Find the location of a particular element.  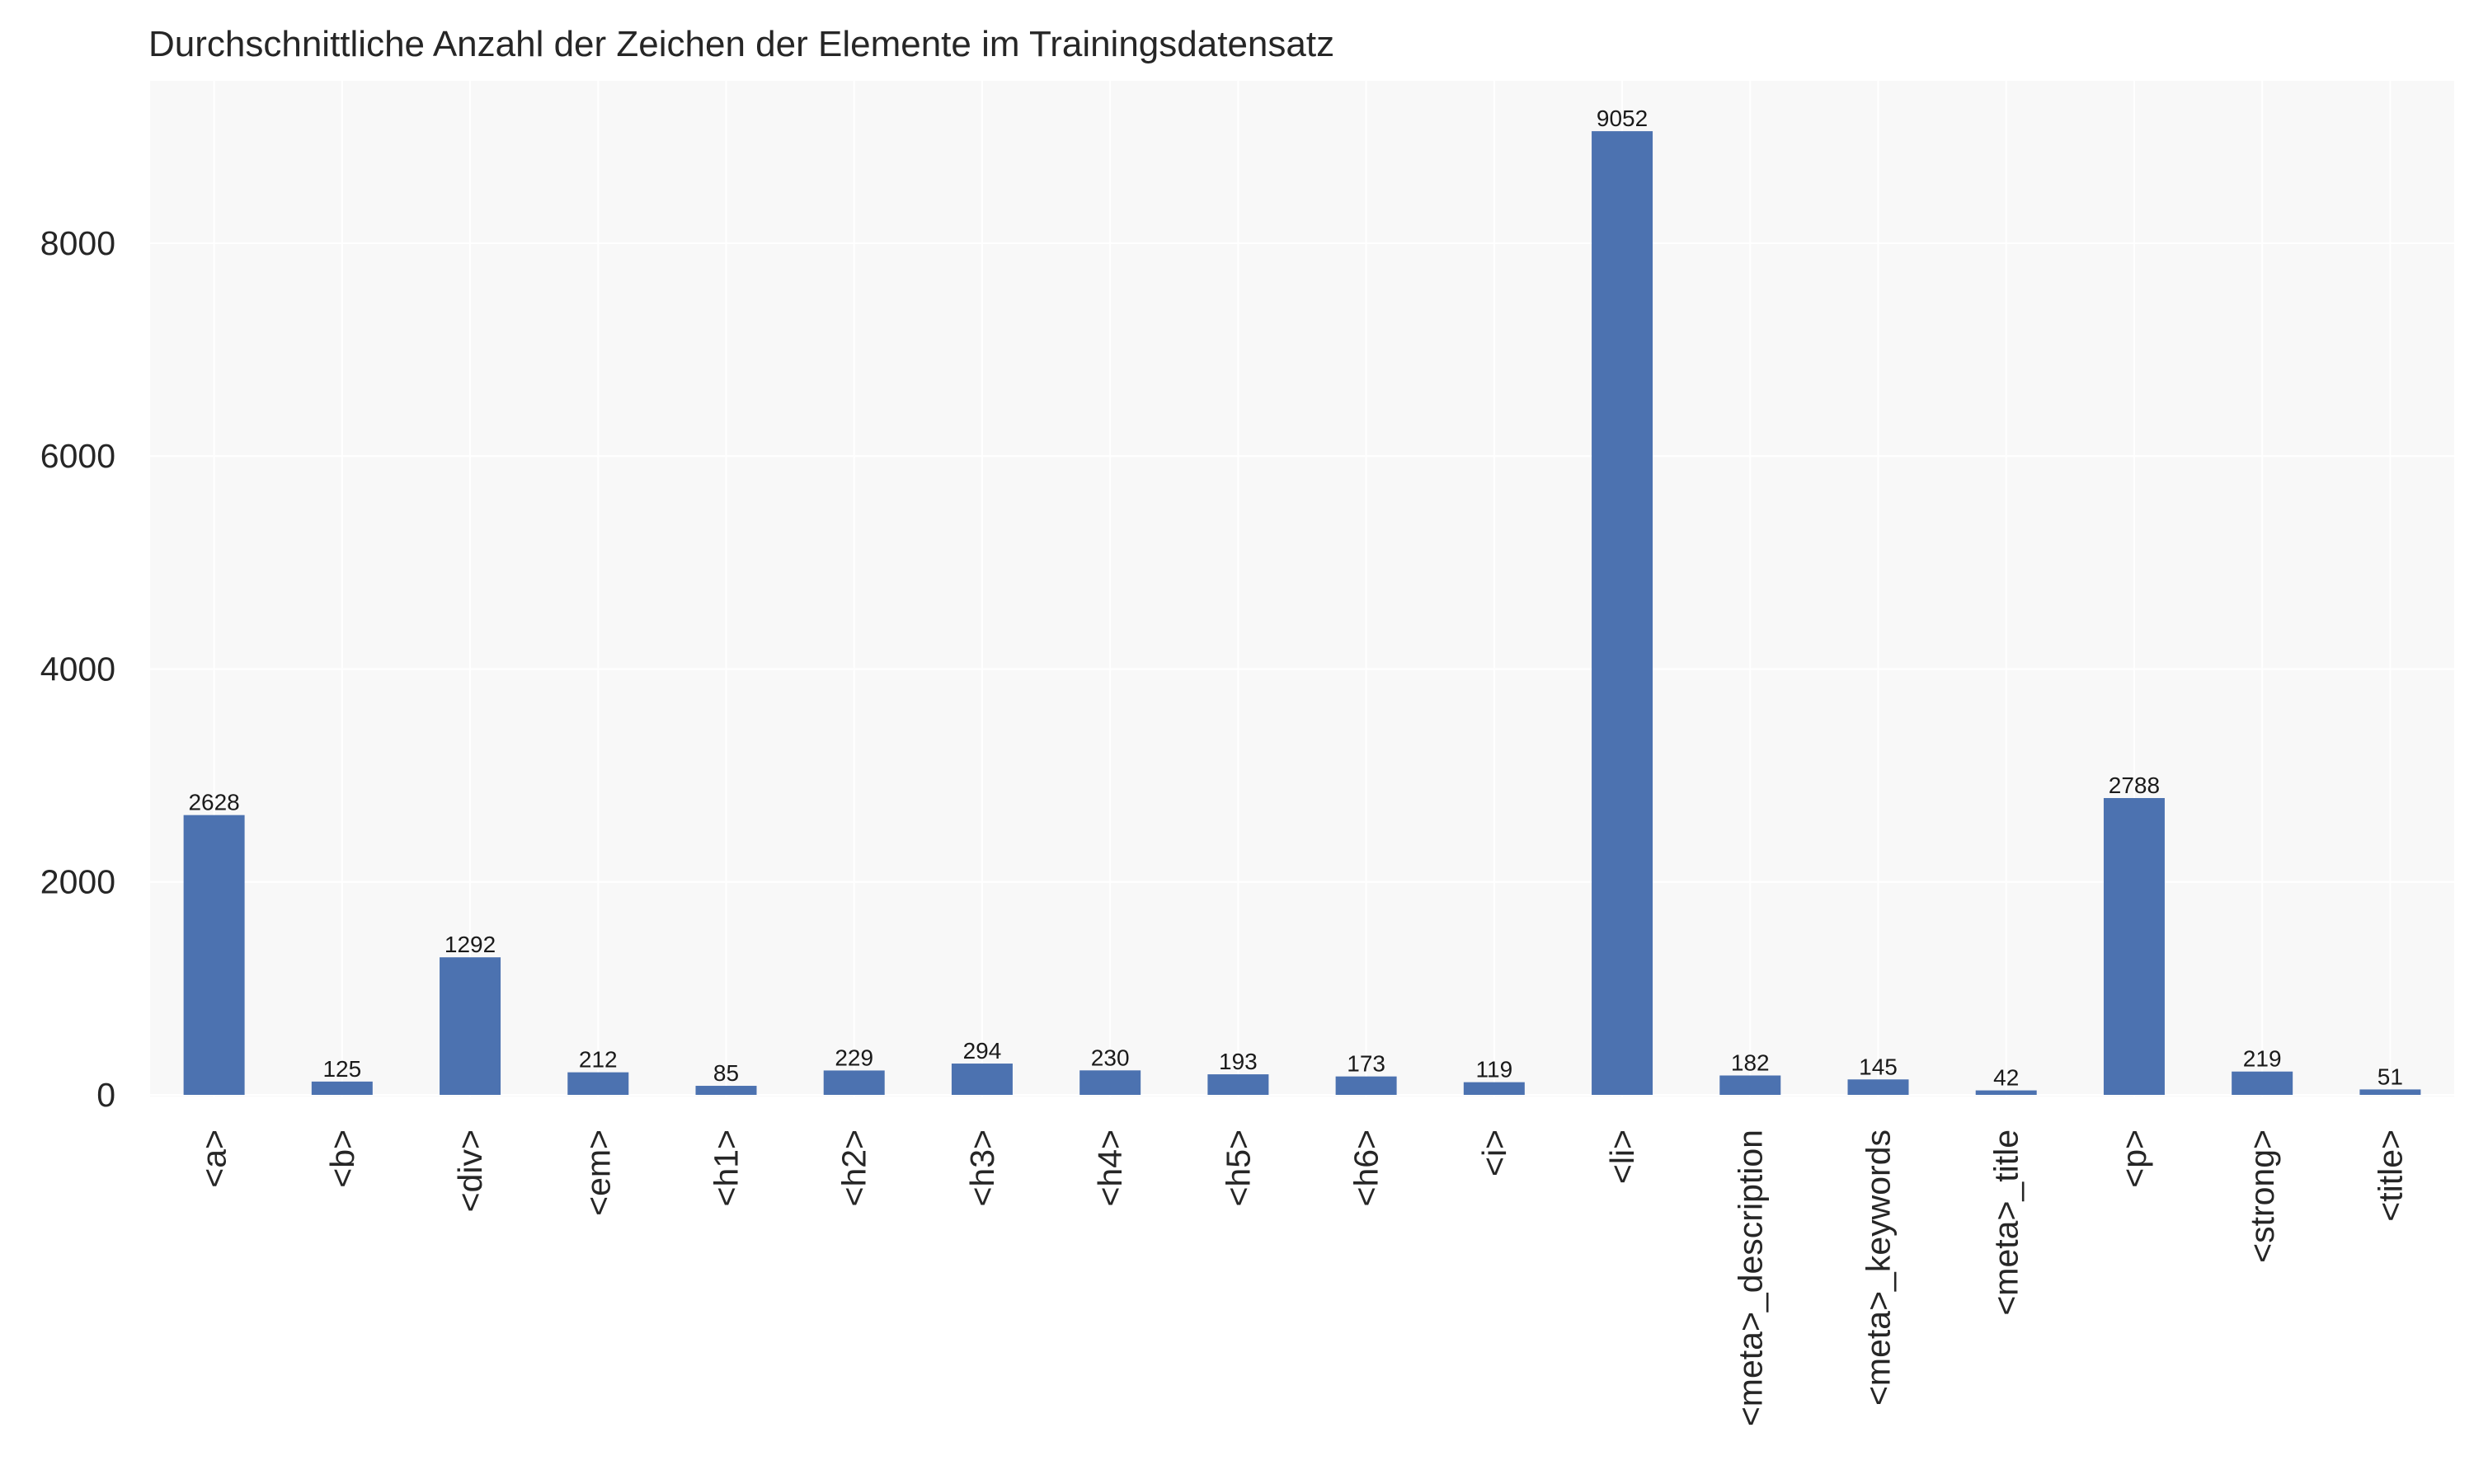

x-tick-label: <i> is located at coordinates (1494, 1152).